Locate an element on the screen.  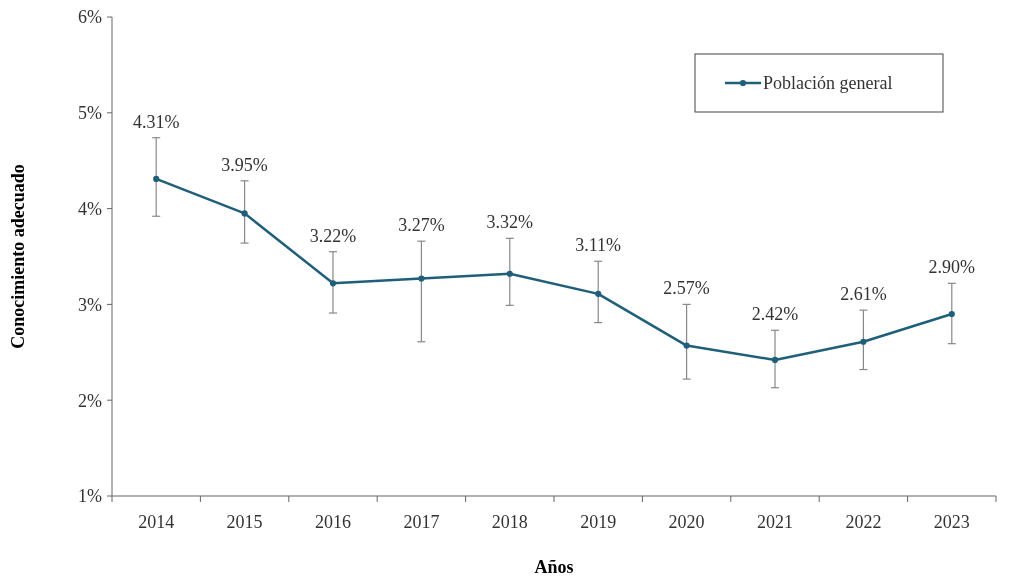
x-tick-label: 2019 is located at coordinates (598, 522).